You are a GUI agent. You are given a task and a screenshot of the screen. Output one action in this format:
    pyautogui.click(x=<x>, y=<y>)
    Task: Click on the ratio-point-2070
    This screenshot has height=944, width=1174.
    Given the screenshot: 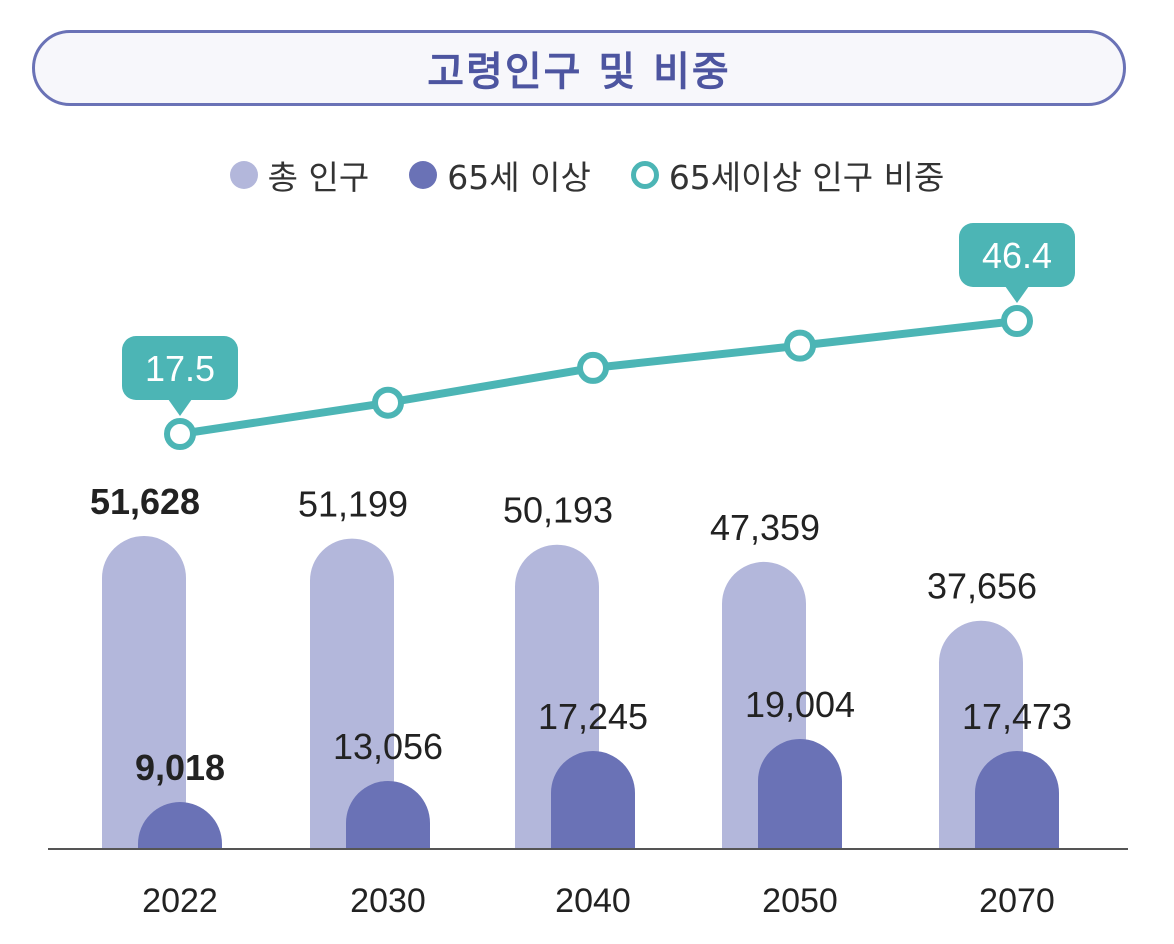 What is the action you would take?
    pyautogui.click(x=1017, y=321)
    